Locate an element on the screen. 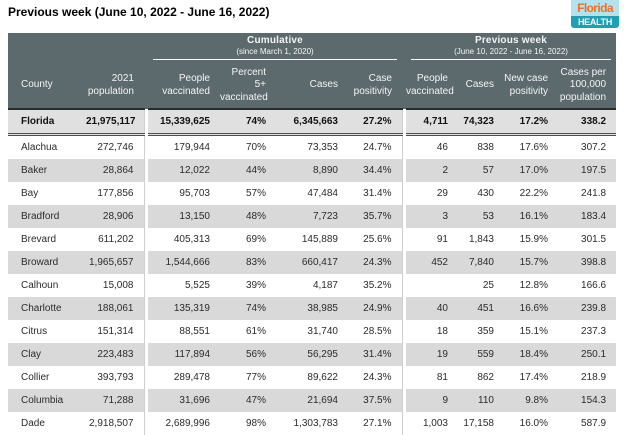  value-cell: 15.7% is located at coordinates (531, 262).